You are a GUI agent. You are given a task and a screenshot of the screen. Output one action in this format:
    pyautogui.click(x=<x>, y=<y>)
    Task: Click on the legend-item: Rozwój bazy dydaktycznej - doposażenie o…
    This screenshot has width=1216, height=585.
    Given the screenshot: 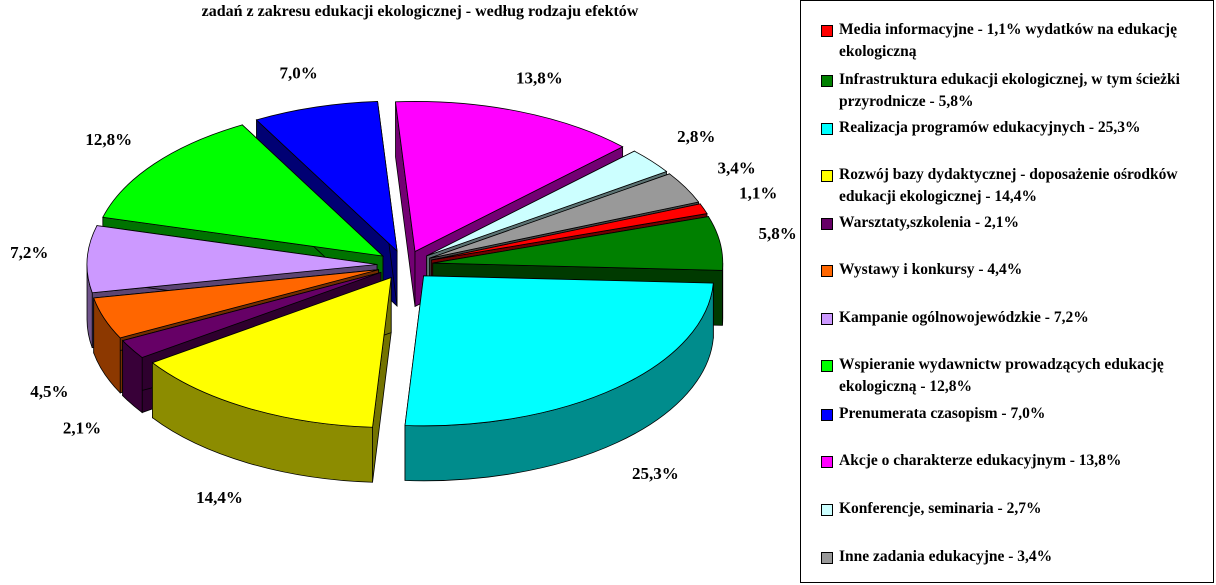 What is the action you would take?
    pyautogui.click(x=1014, y=186)
    